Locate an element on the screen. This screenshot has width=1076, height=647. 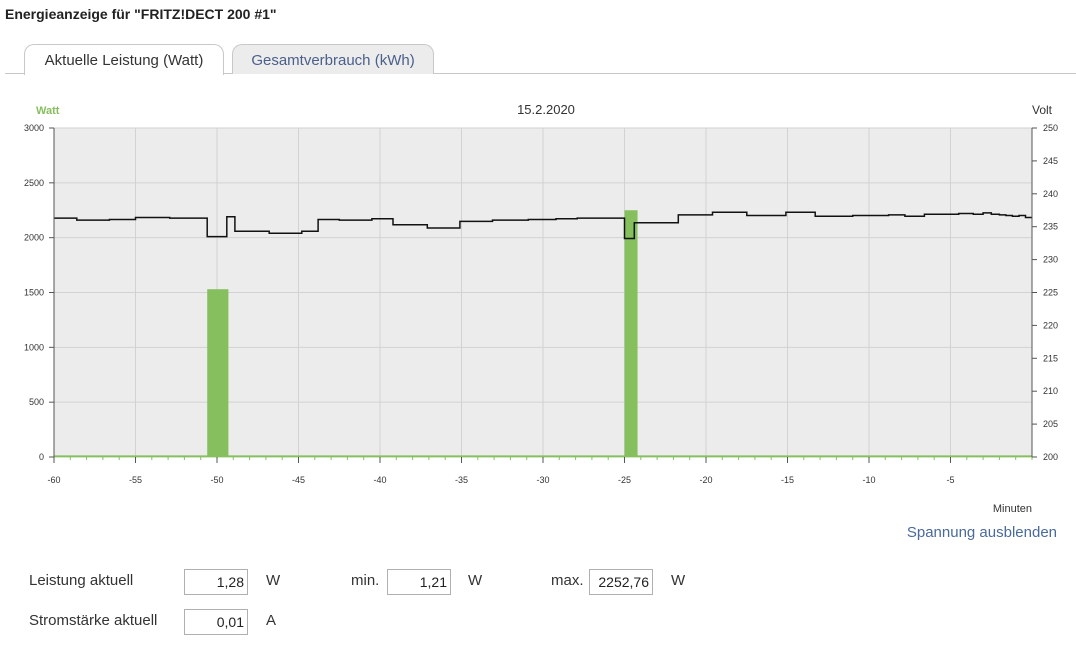
hide-voltage-link: Spannung ausblenden is located at coordinates (981, 532).